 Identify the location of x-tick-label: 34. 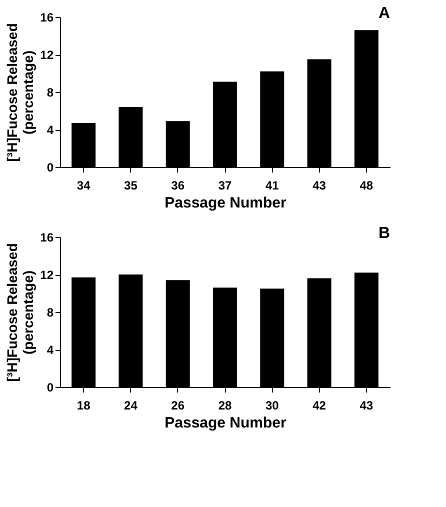
(83, 185).